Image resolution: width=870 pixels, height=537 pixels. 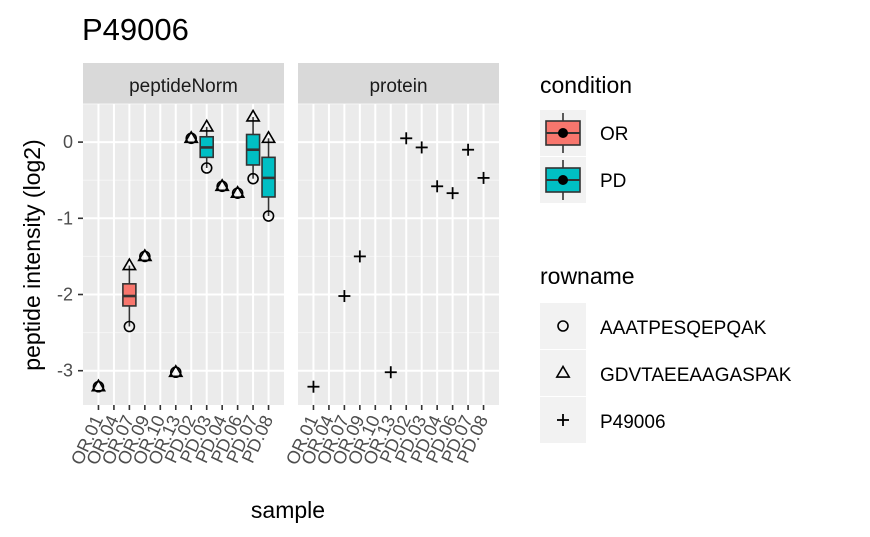 I want to click on x-axis-label: sample, so click(x=288, y=510).